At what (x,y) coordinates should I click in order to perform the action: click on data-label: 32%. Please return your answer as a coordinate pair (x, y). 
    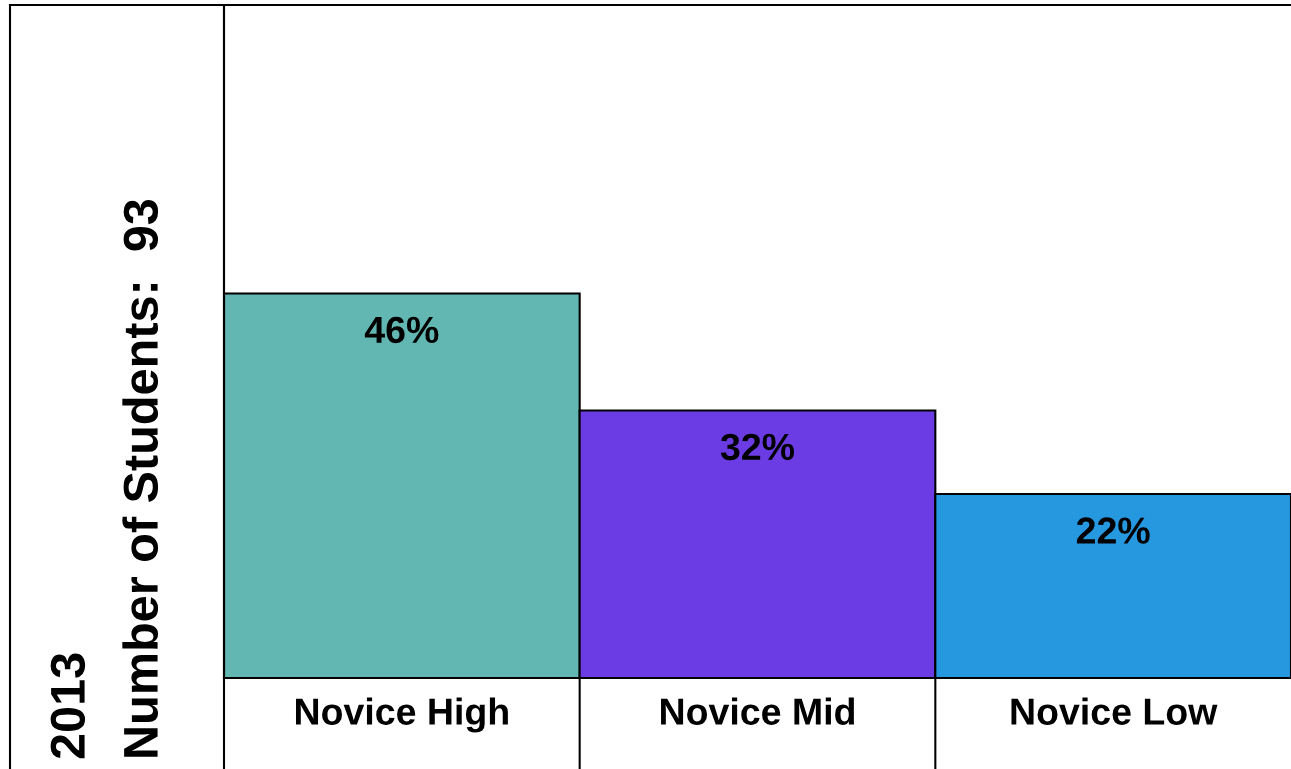
    Looking at the image, I should click on (757, 447).